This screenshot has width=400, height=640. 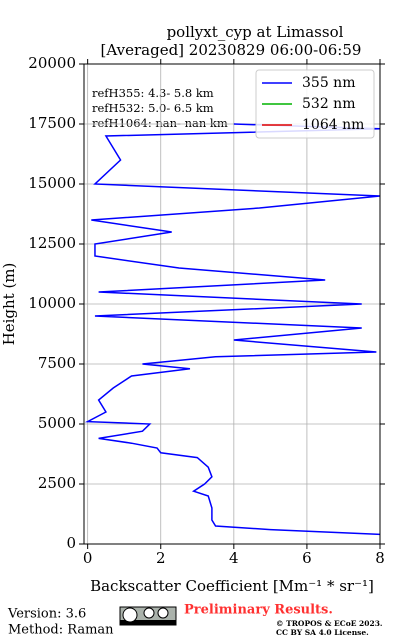 I want to click on version: Version: 3.6, so click(x=46, y=614).